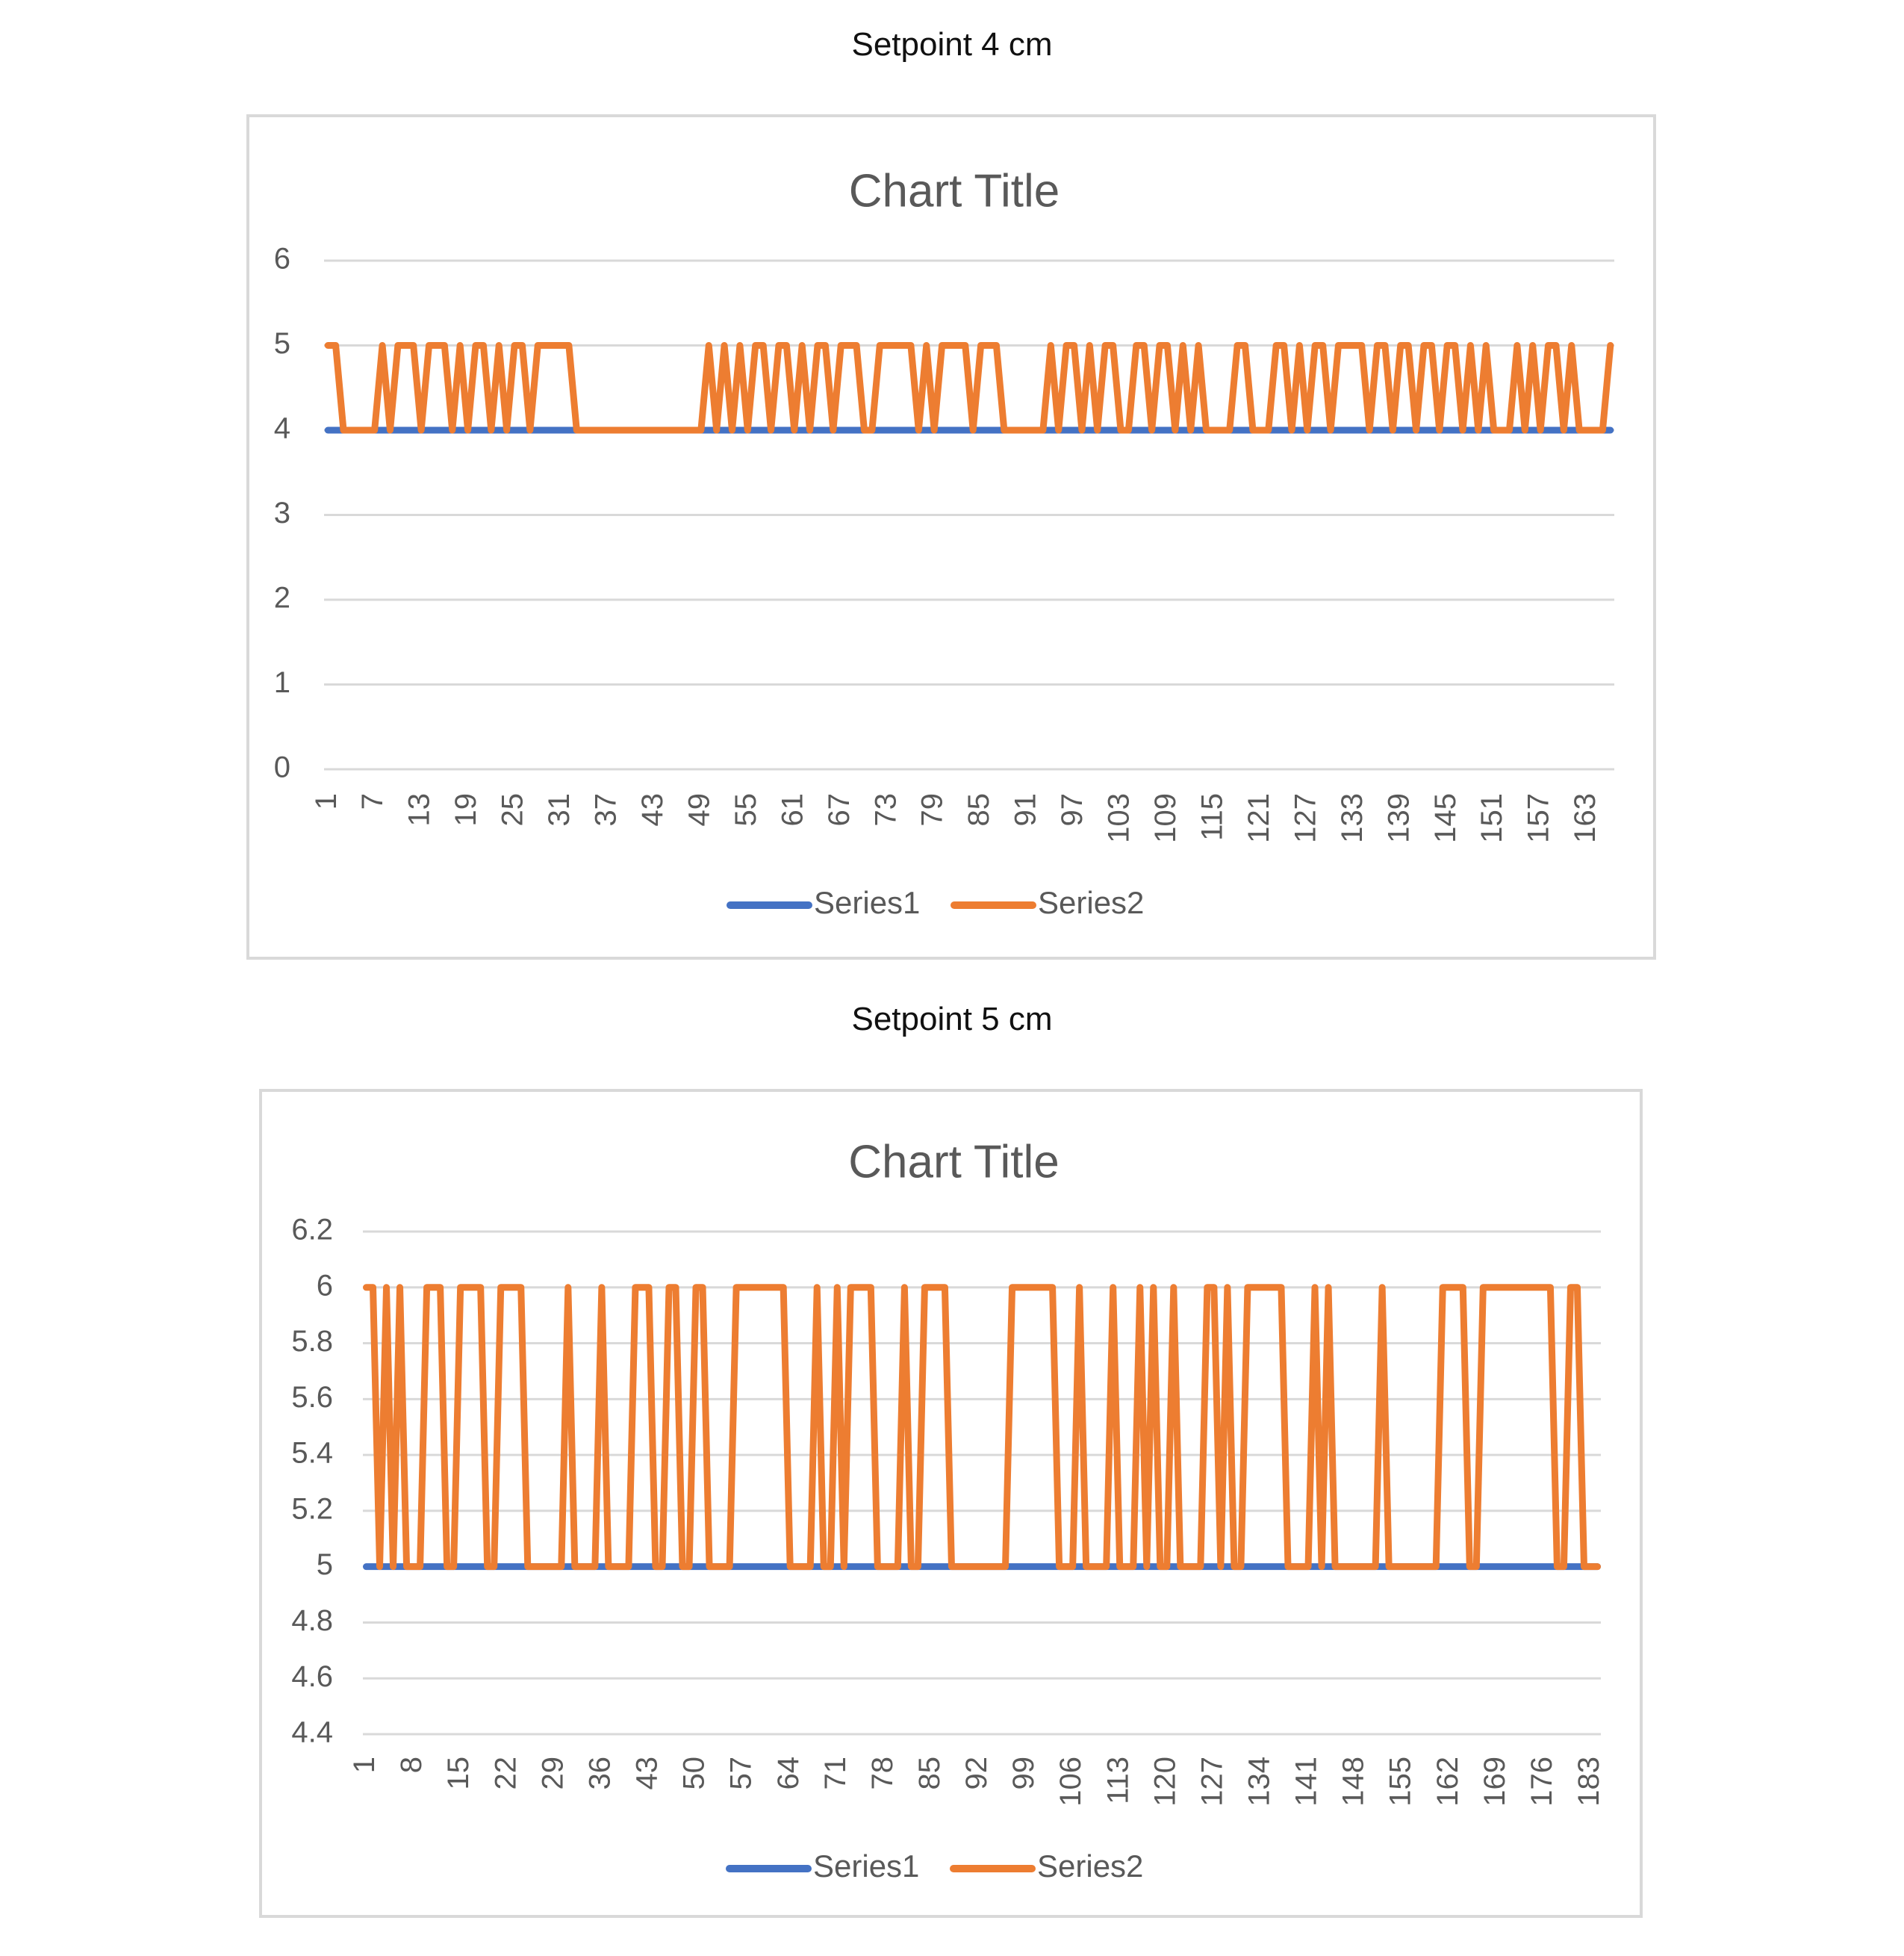 The height and width of the screenshot is (1956, 1904). What do you see at coordinates (505, 1773) in the screenshot?
I see `x-tick-label: 22` at bounding box center [505, 1773].